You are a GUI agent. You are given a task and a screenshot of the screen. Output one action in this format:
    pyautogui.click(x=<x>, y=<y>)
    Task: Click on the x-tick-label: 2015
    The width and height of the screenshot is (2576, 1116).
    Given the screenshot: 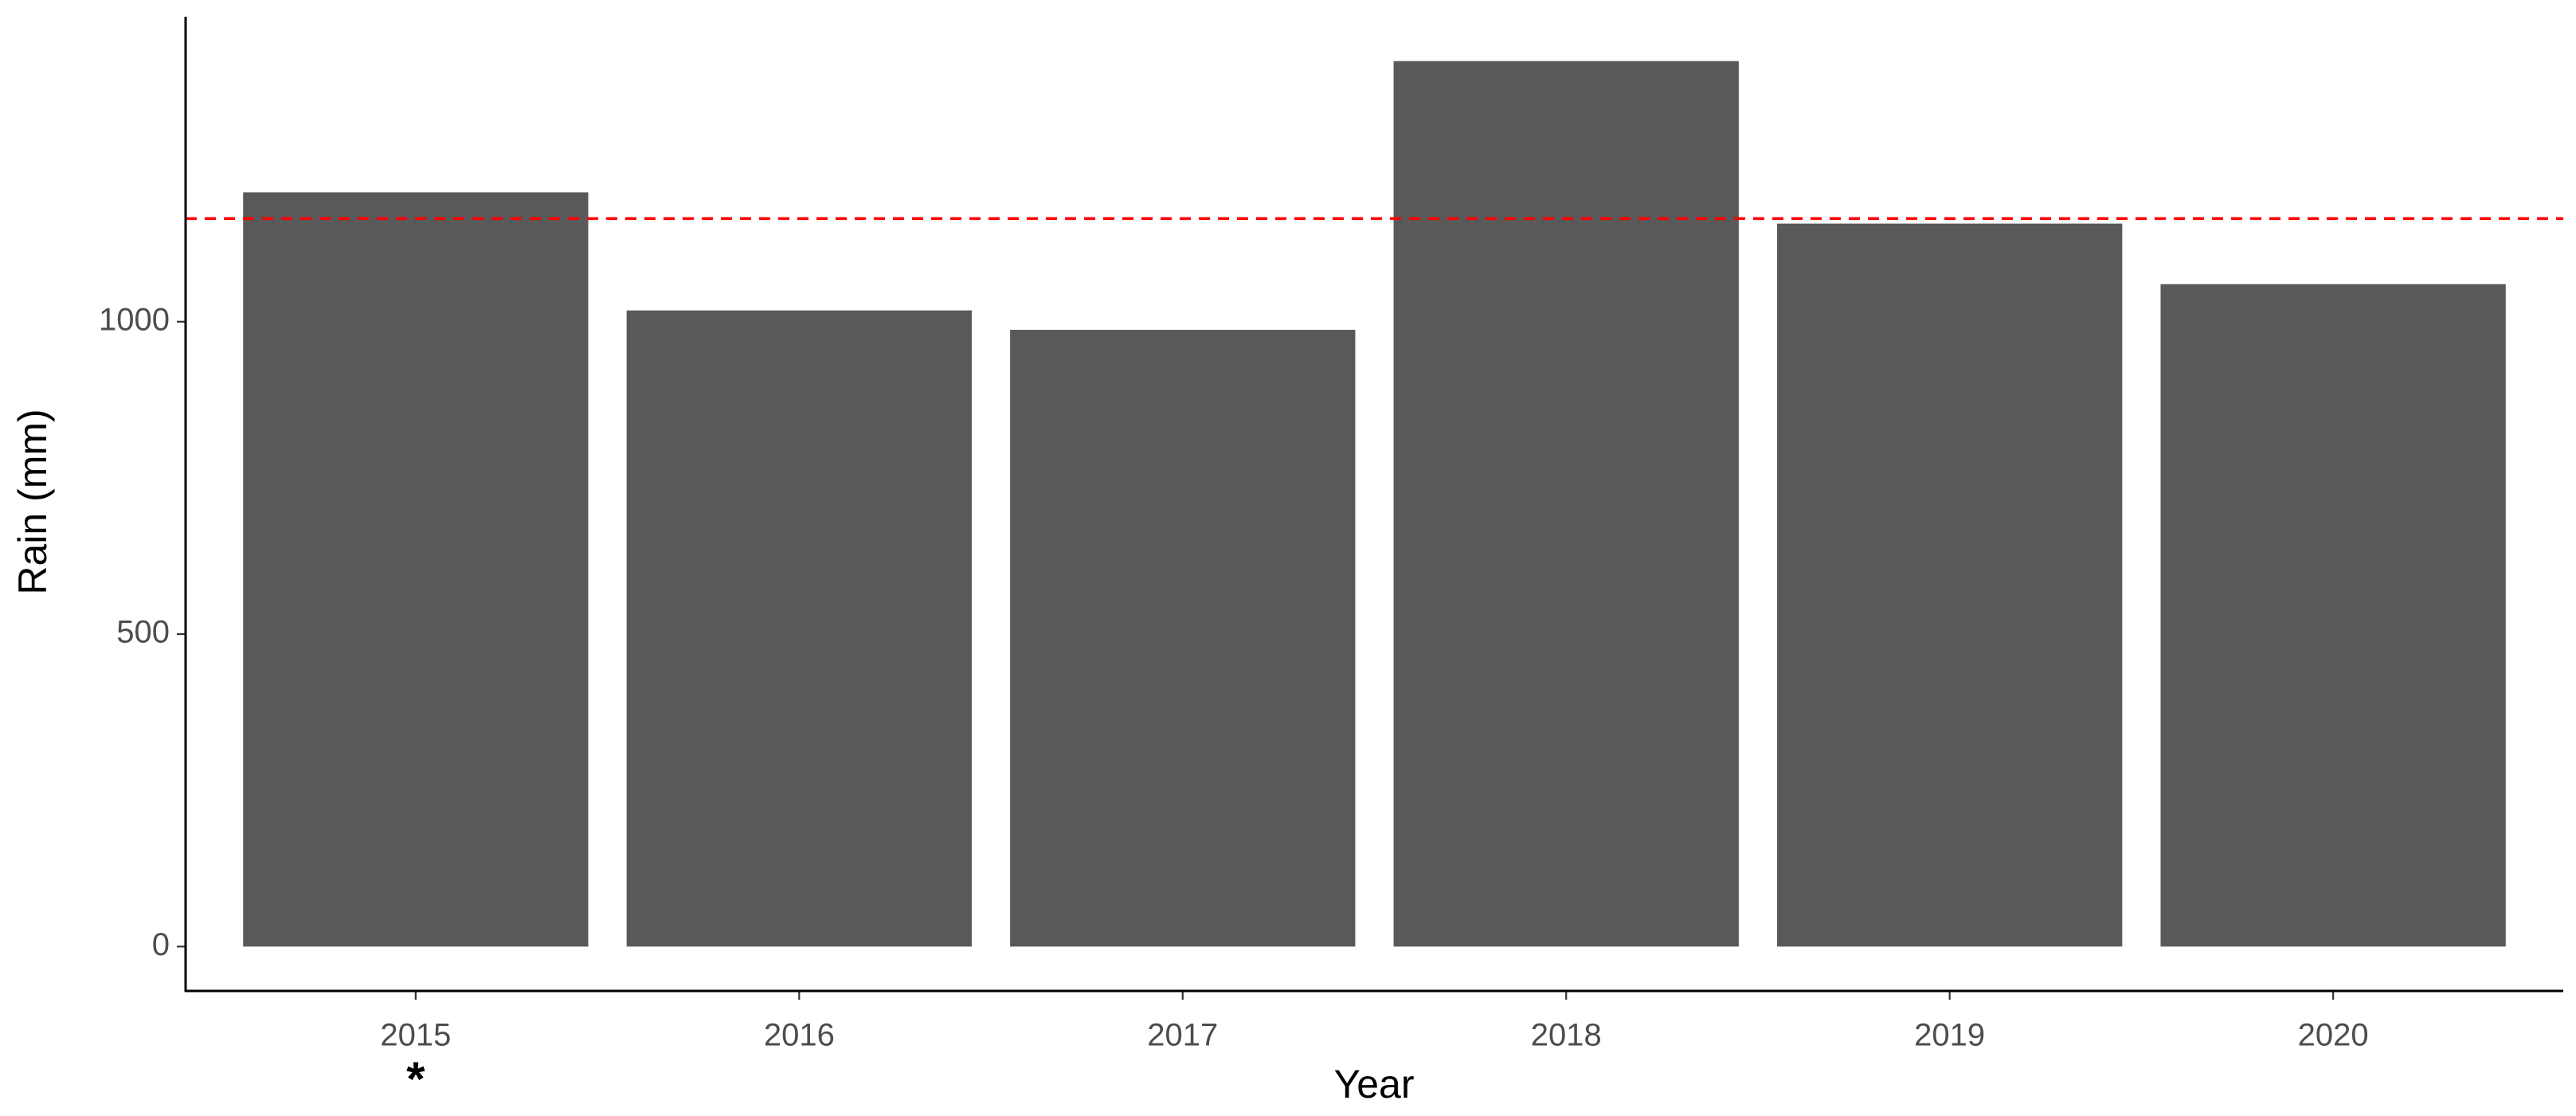 What is the action you would take?
    pyautogui.click(x=415, y=1035)
    